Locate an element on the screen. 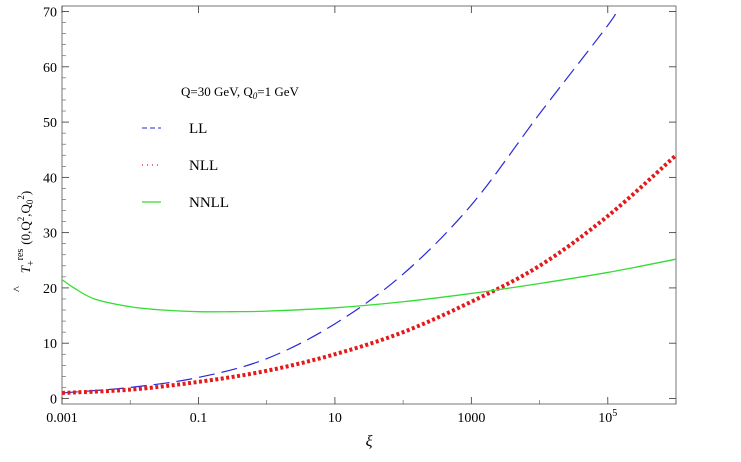  annotation-sub: 0 is located at coordinates (255, 96).